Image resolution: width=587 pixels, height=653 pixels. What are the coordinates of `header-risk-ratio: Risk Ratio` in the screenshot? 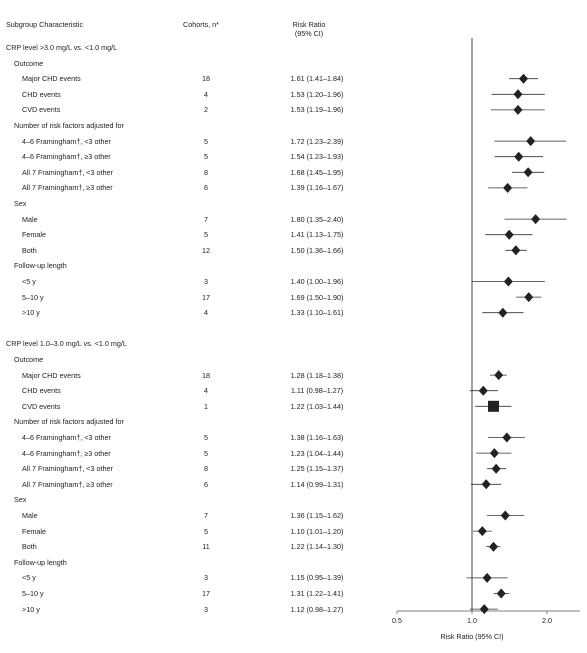 It's located at (309, 24).